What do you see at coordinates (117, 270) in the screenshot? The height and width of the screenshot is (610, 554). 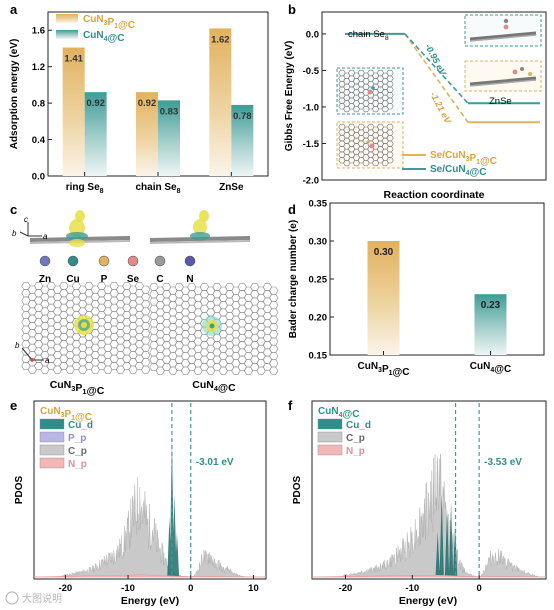 I see `element-legend: Zn Cu P Se C N` at bounding box center [117, 270].